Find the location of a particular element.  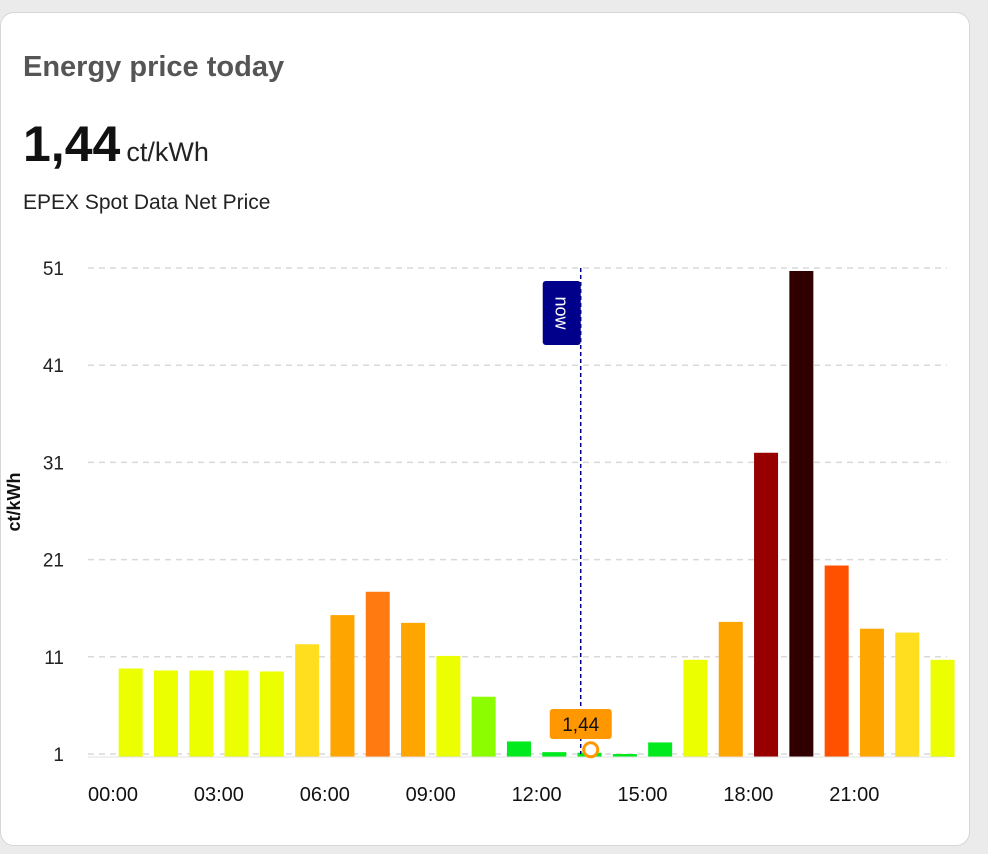

y-tick-label: 41 is located at coordinates (53, 366).